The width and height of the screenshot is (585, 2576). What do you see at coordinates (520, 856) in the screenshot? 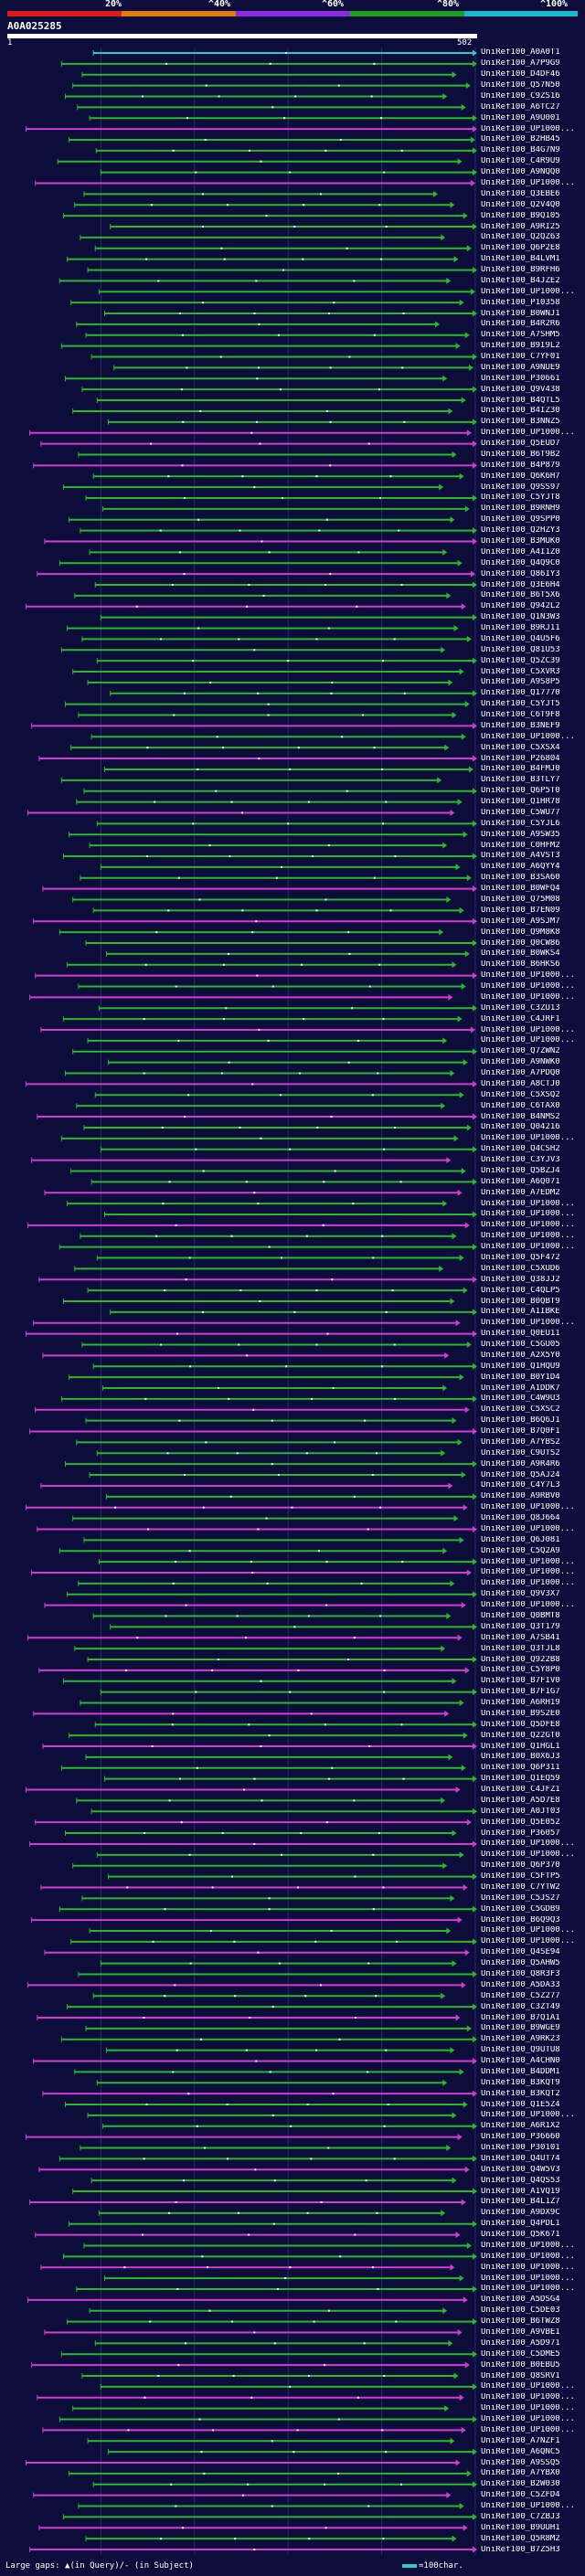
I see `hit-label-link: UniRef100_A4VST3` at bounding box center [520, 856].